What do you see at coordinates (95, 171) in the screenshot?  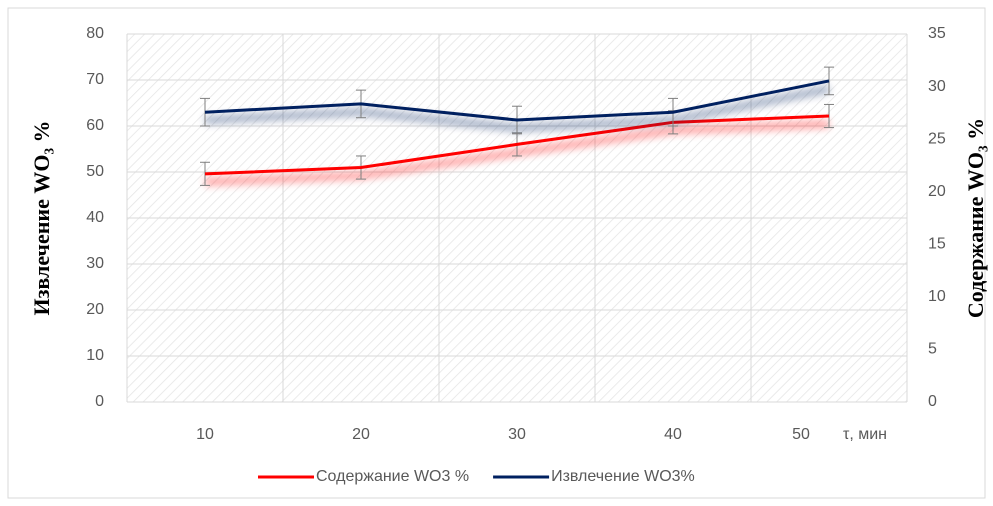 I see `y-tick-label: 50` at bounding box center [95, 171].